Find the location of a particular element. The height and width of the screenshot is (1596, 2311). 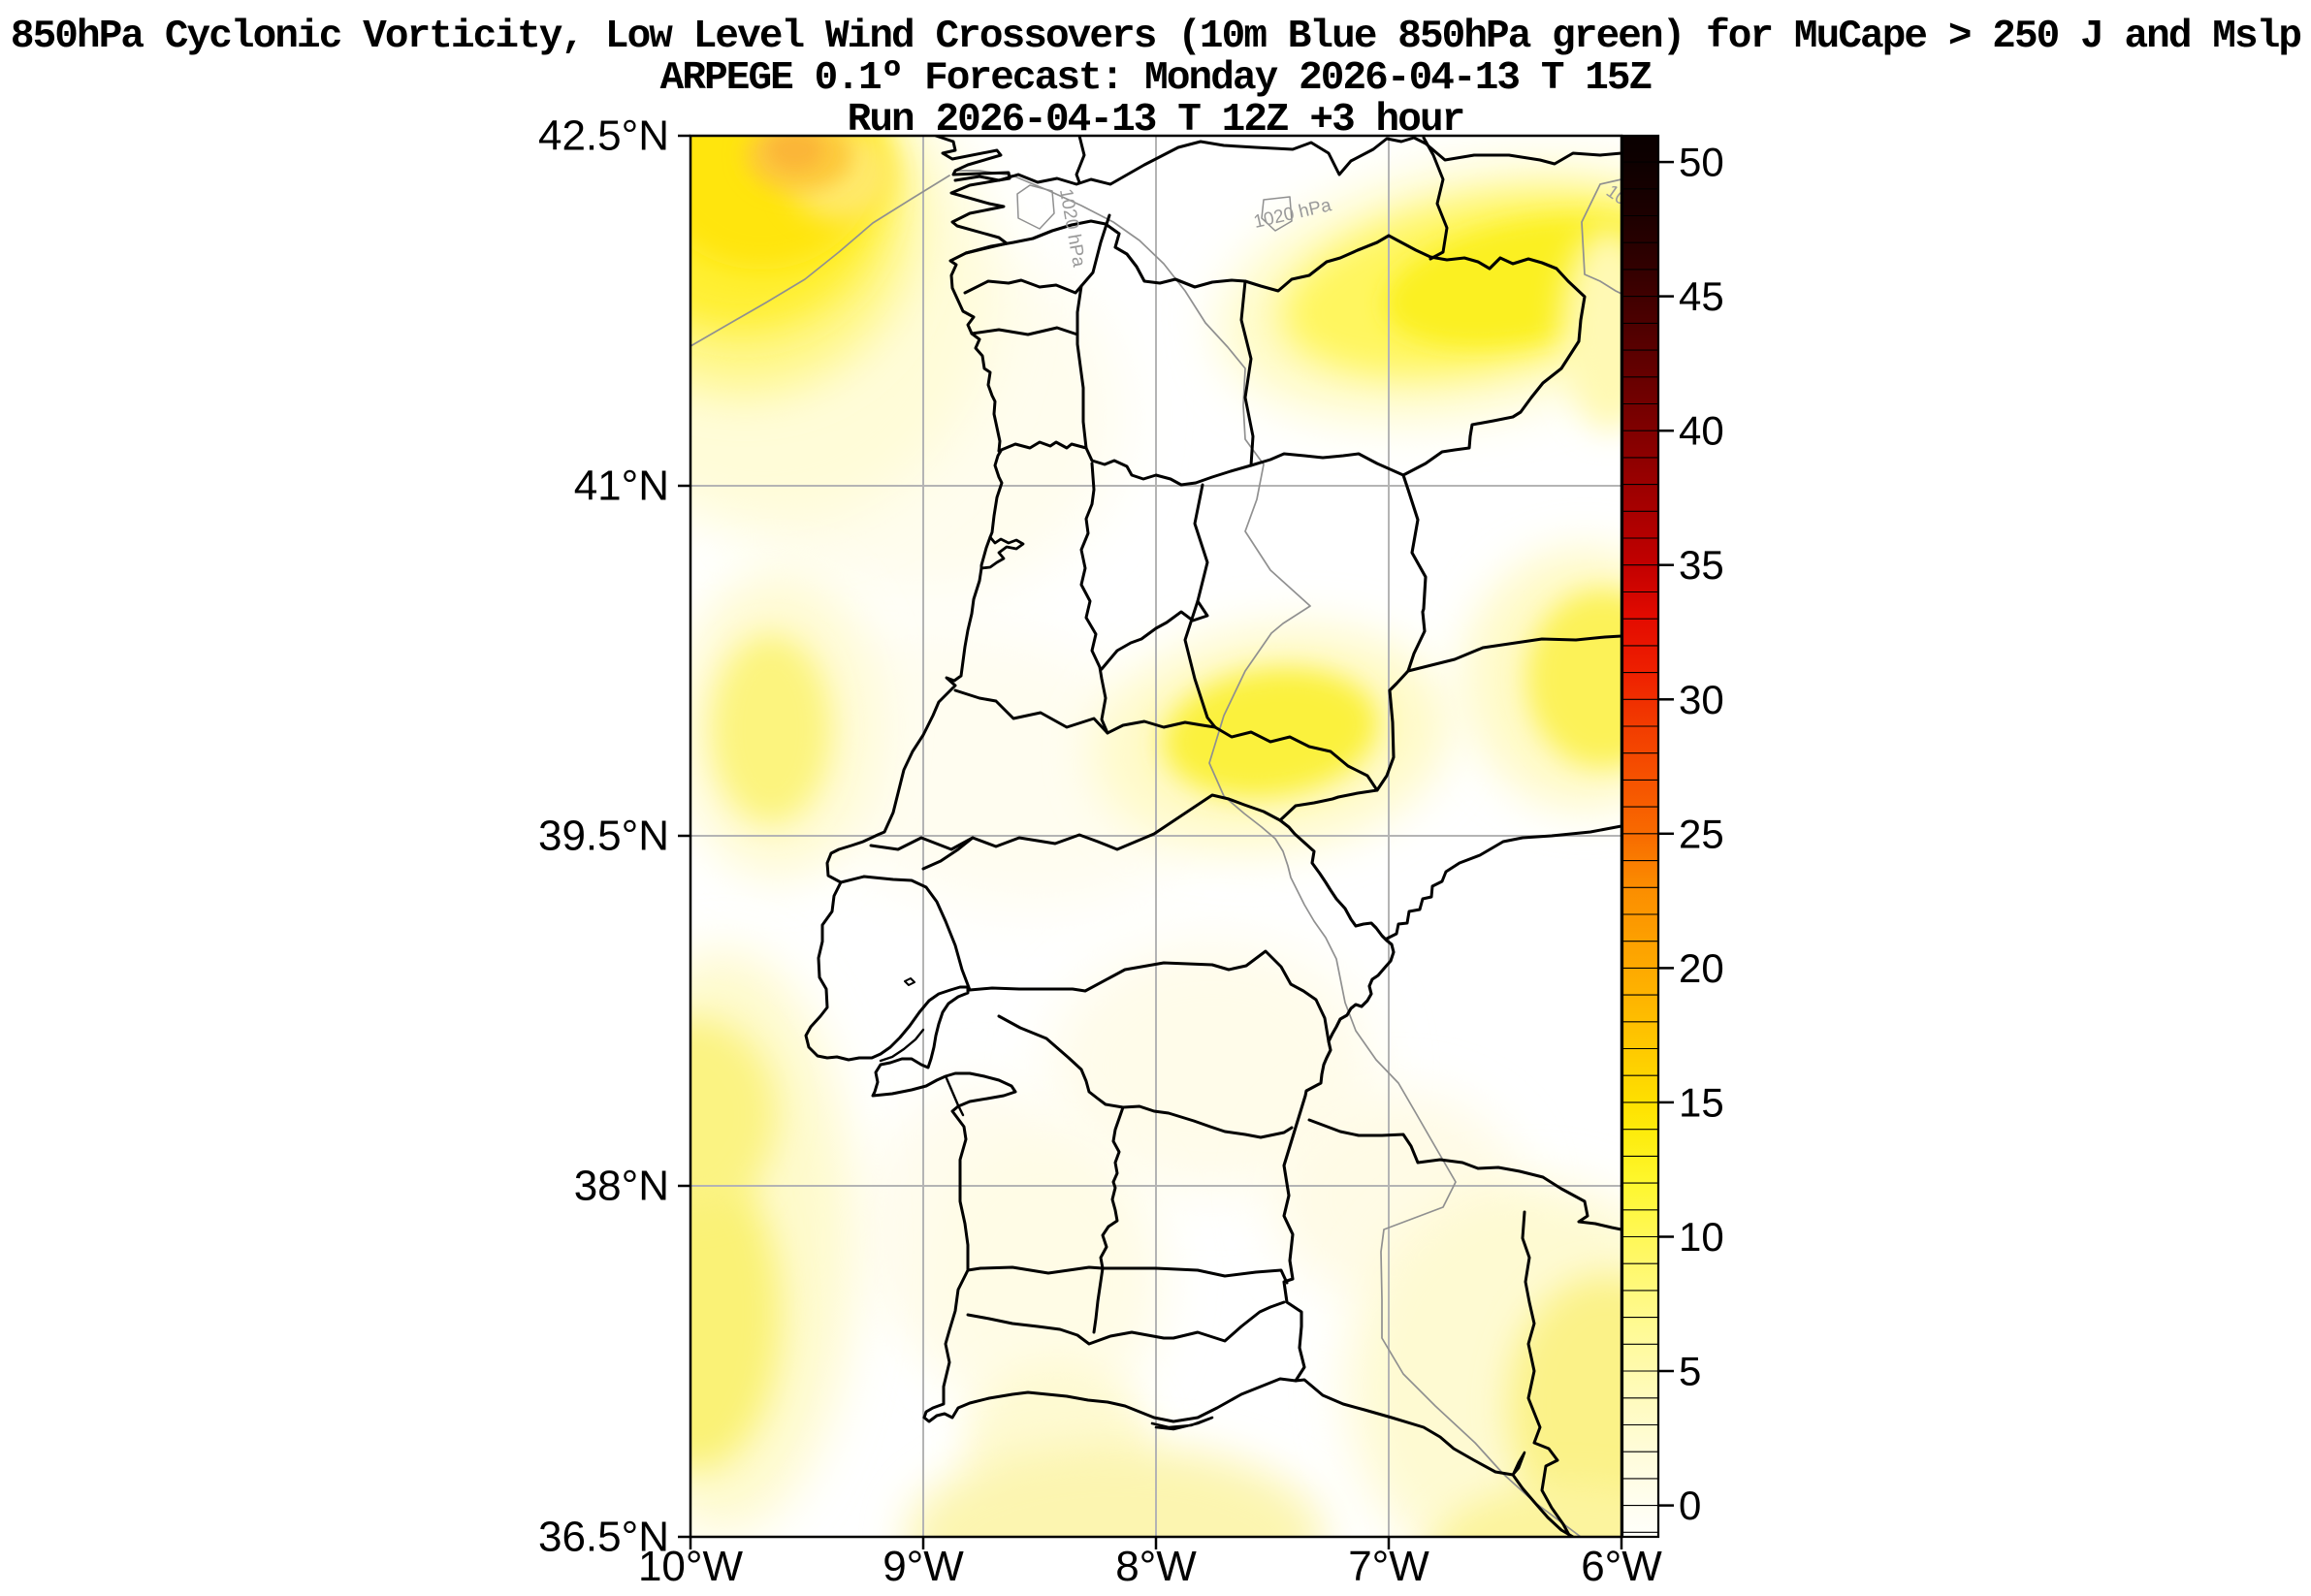

svg-text: 38°N is located at coordinates (622, 1186).